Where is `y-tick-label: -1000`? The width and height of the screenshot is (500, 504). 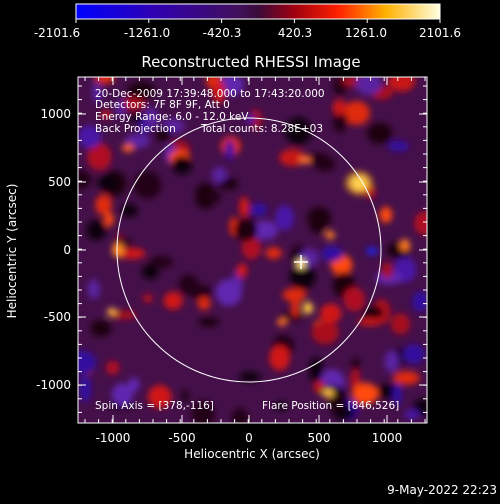 y-tick-label: -1000 is located at coordinates (53, 385).